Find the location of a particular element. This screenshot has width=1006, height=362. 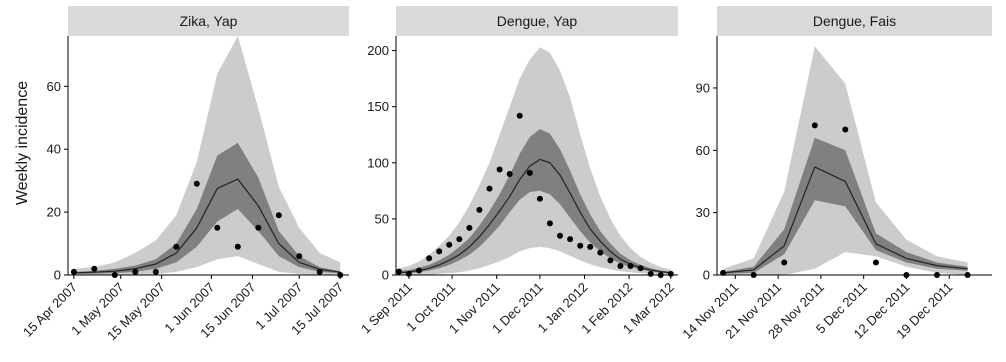

facet-title: Dengue, Yap is located at coordinates (537, 21).